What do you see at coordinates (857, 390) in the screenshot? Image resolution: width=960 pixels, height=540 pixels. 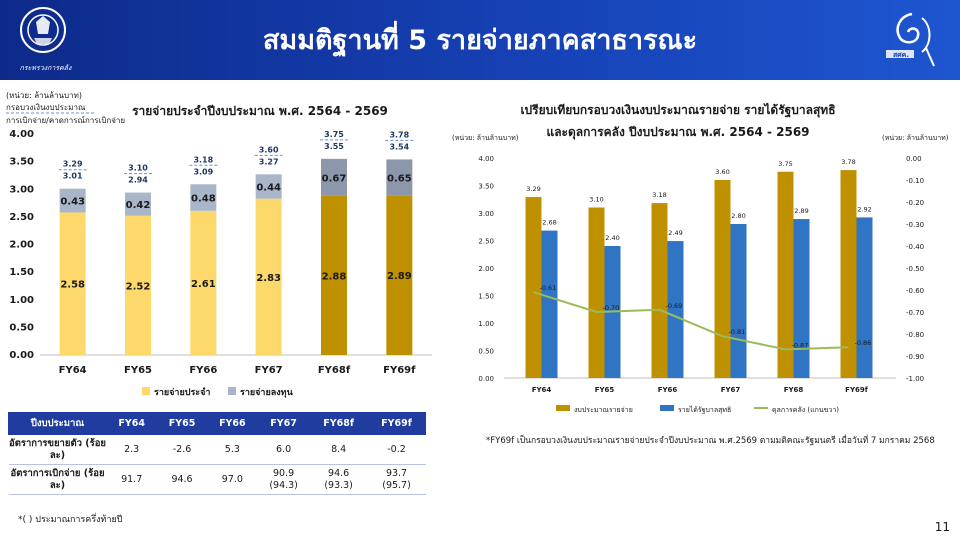 I see `x-tick-label: FY69f` at bounding box center [857, 390].